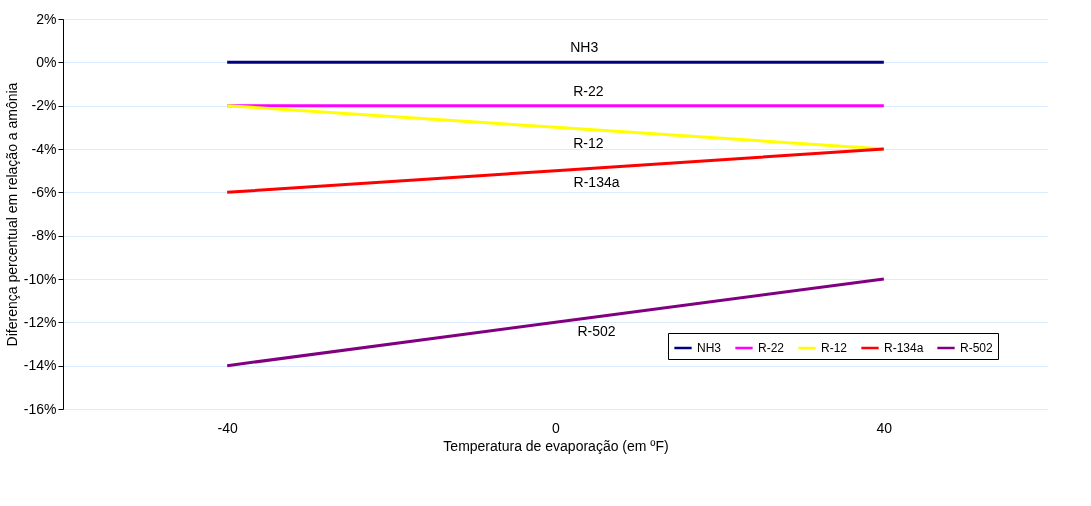 This screenshot has height=506, width=1091. What do you see at coordinates (977, 348) in the screenshot?
I see `legend-label: R-502` at bounding box center [977, 348].